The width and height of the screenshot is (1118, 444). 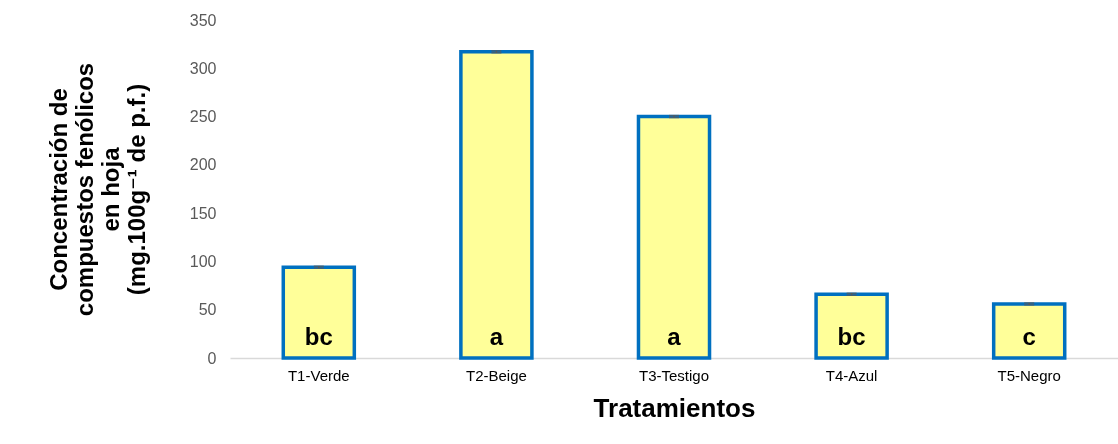 I want to click on y-tick-label: 250, so click(x=203, y=117).